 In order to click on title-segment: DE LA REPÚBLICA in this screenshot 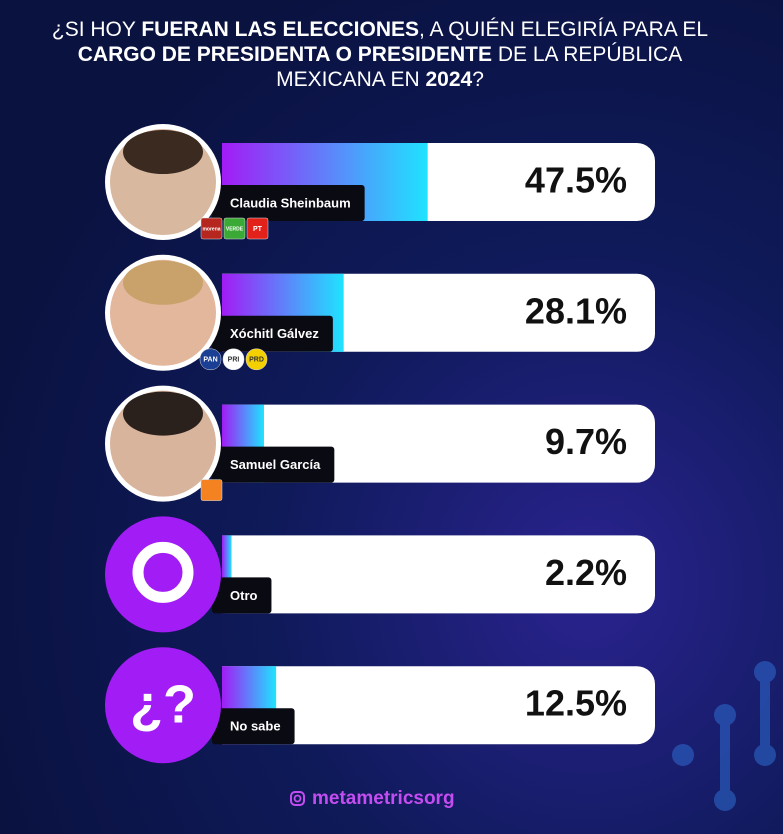, I will do `click(587, 54)`.